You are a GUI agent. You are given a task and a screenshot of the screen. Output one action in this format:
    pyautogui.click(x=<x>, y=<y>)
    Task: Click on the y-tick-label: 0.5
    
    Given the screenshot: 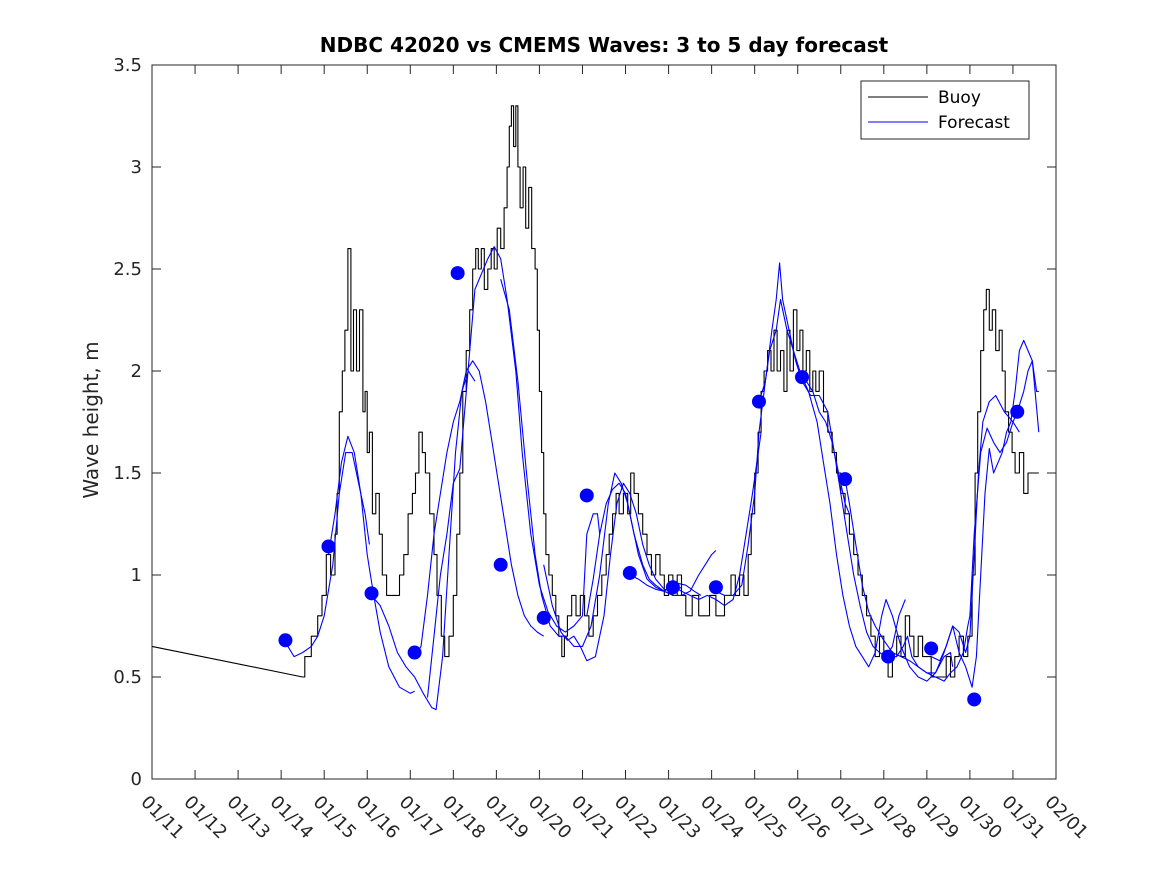 What is the action you would take?
    pyautogui.click(x=127, y=677)
    